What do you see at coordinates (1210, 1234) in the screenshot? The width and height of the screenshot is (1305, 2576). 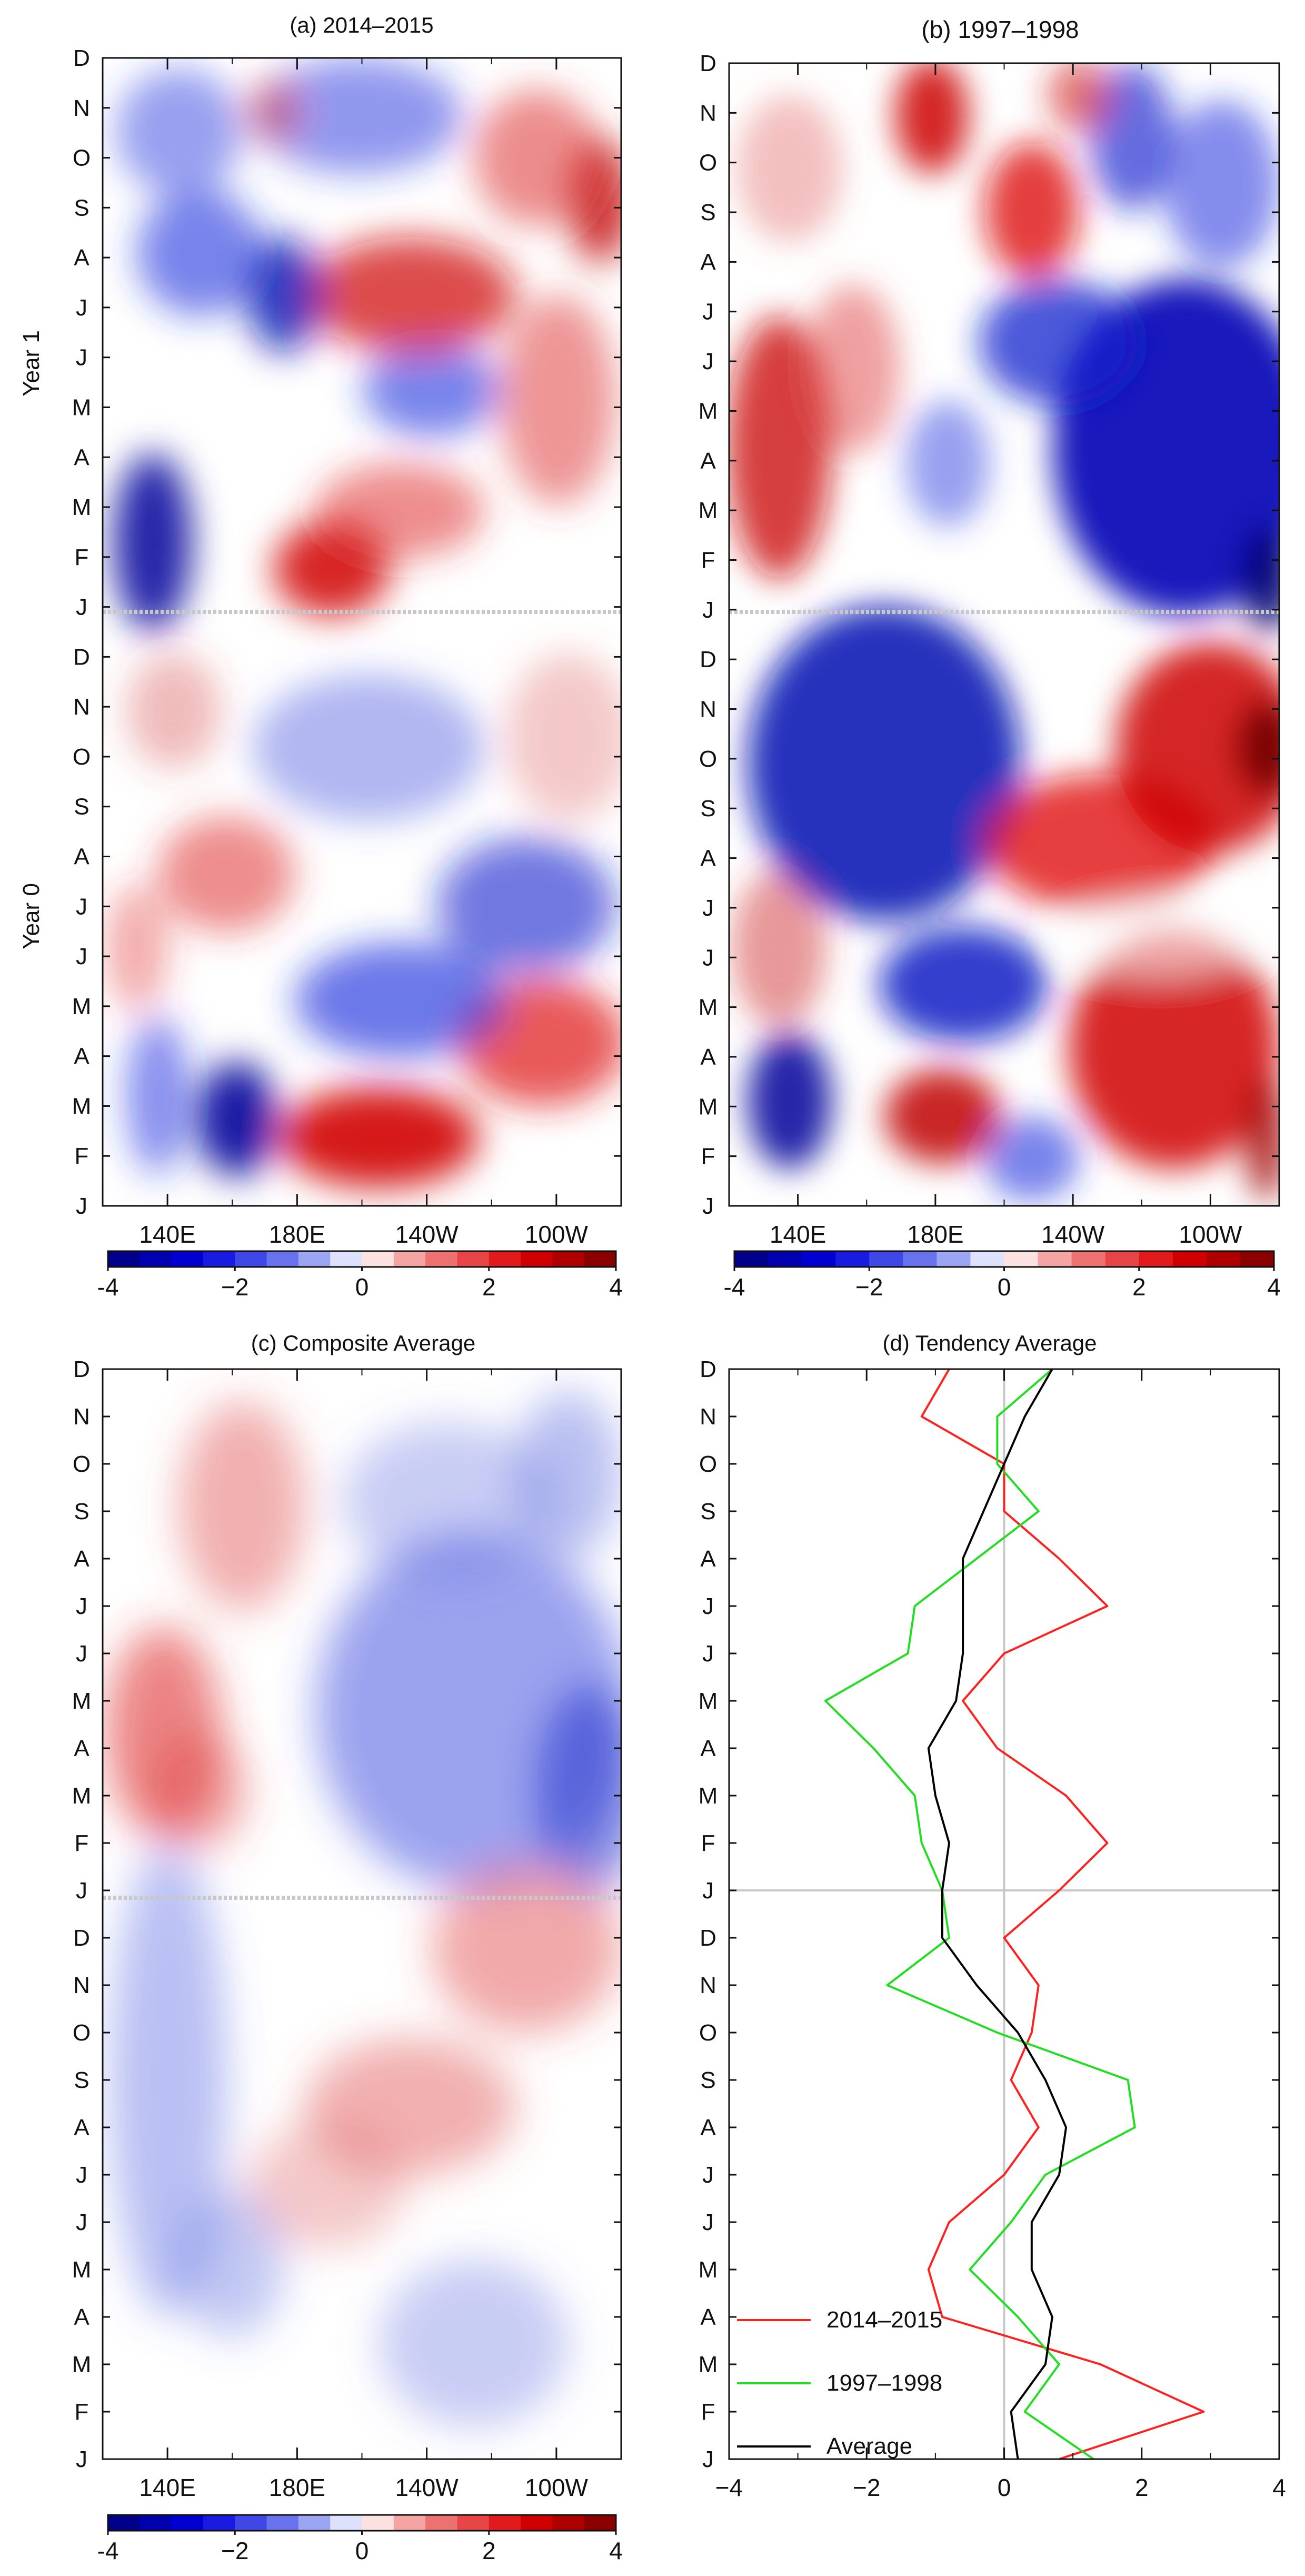 I see `x-tick-label: 100W` at bounding box center [1210, 1234].